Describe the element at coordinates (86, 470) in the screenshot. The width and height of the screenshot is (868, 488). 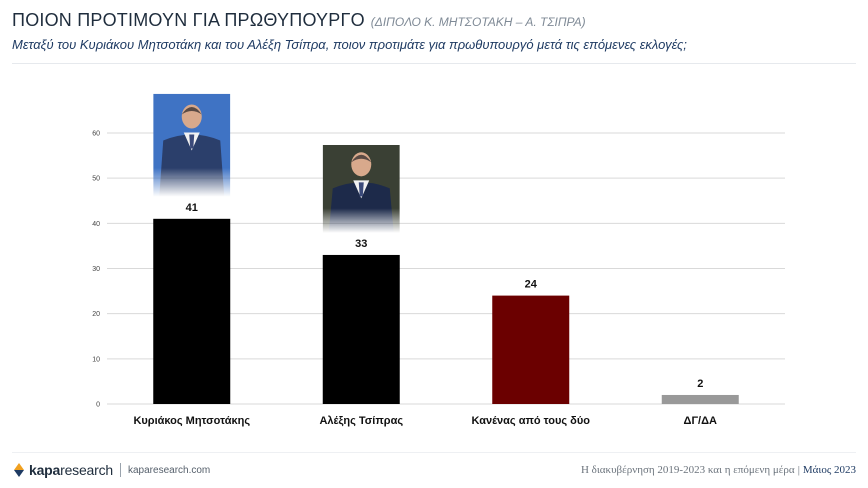
I see `brand-name-rest: research` at that location.